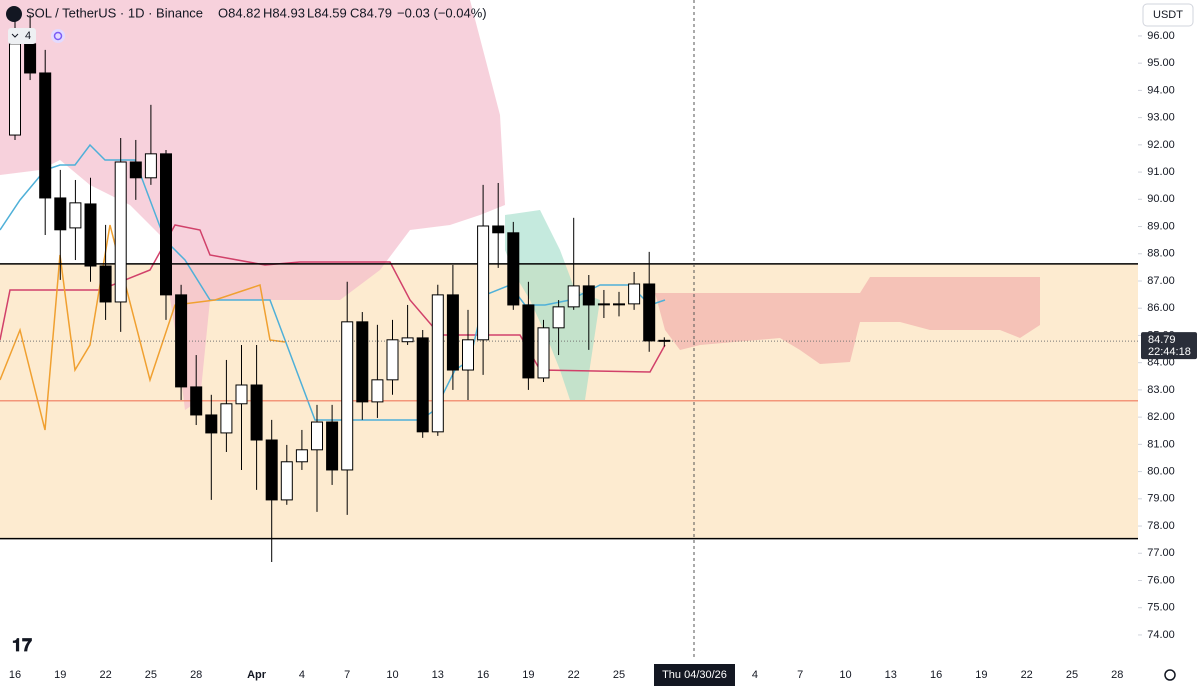 The width and height of the screenshot is (1200, 688). What do you see at coordinates (22, 645) in the screenshot?
I see `tv-logo: 𝟏𝟕` at bounding box center [22, 645].